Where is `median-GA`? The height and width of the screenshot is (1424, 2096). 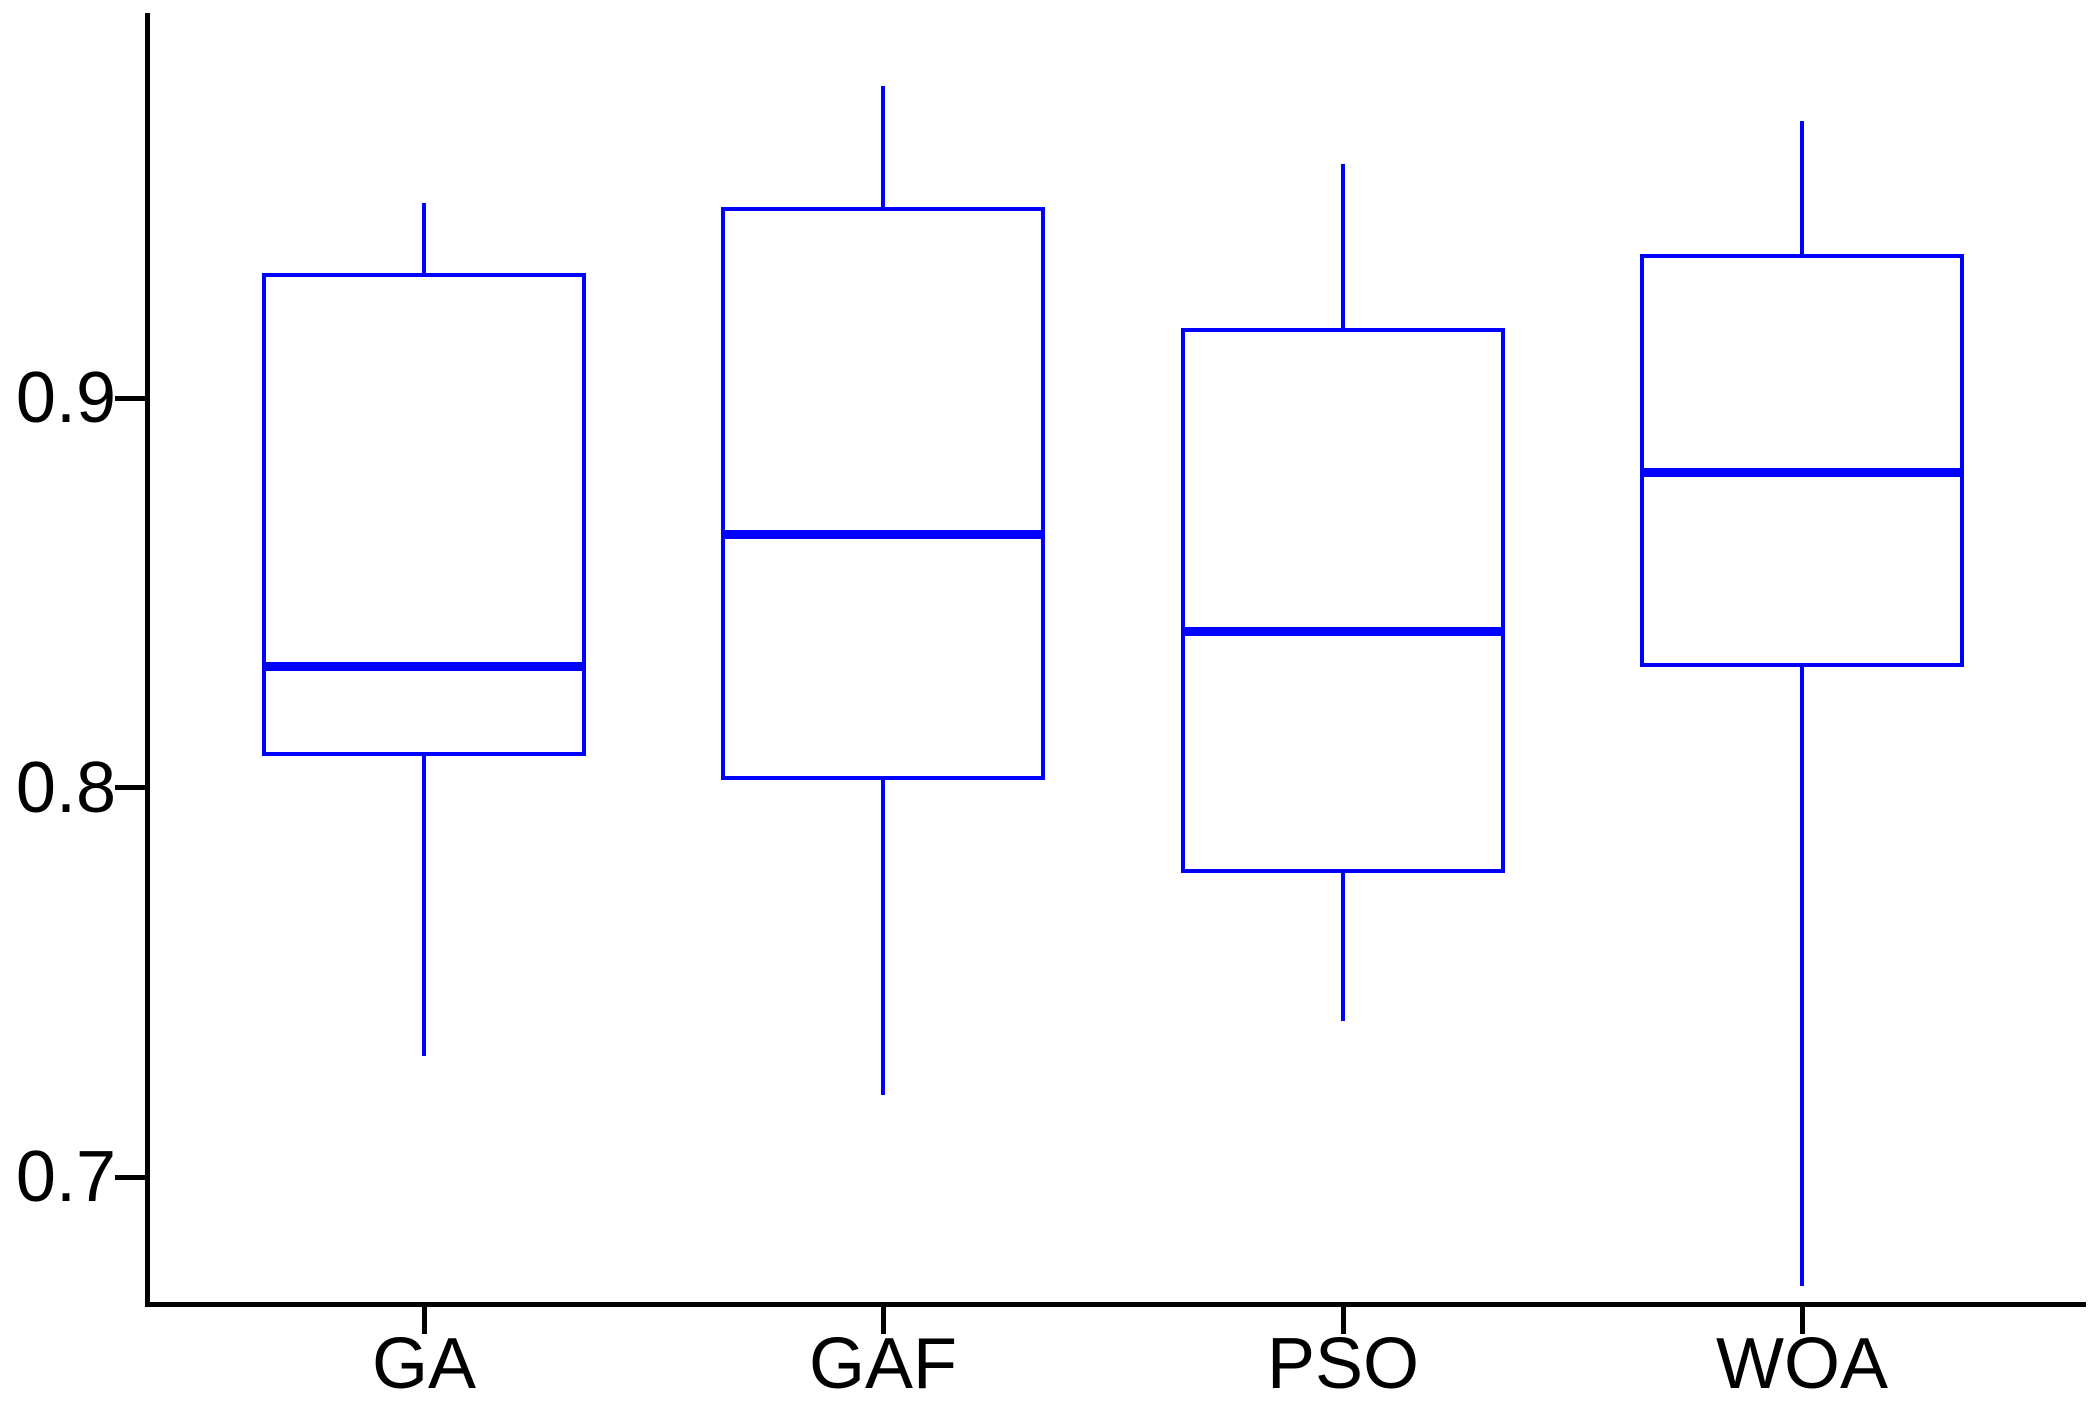 median-GA is located at coordinates (424, 667).